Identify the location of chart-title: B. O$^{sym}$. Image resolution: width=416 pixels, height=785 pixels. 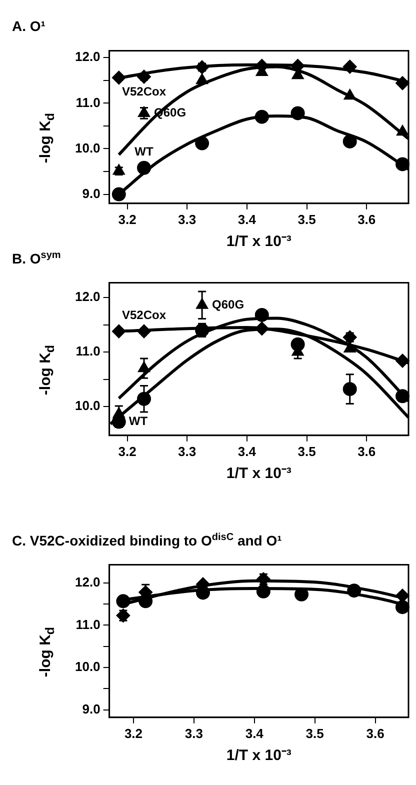
(36, 258).